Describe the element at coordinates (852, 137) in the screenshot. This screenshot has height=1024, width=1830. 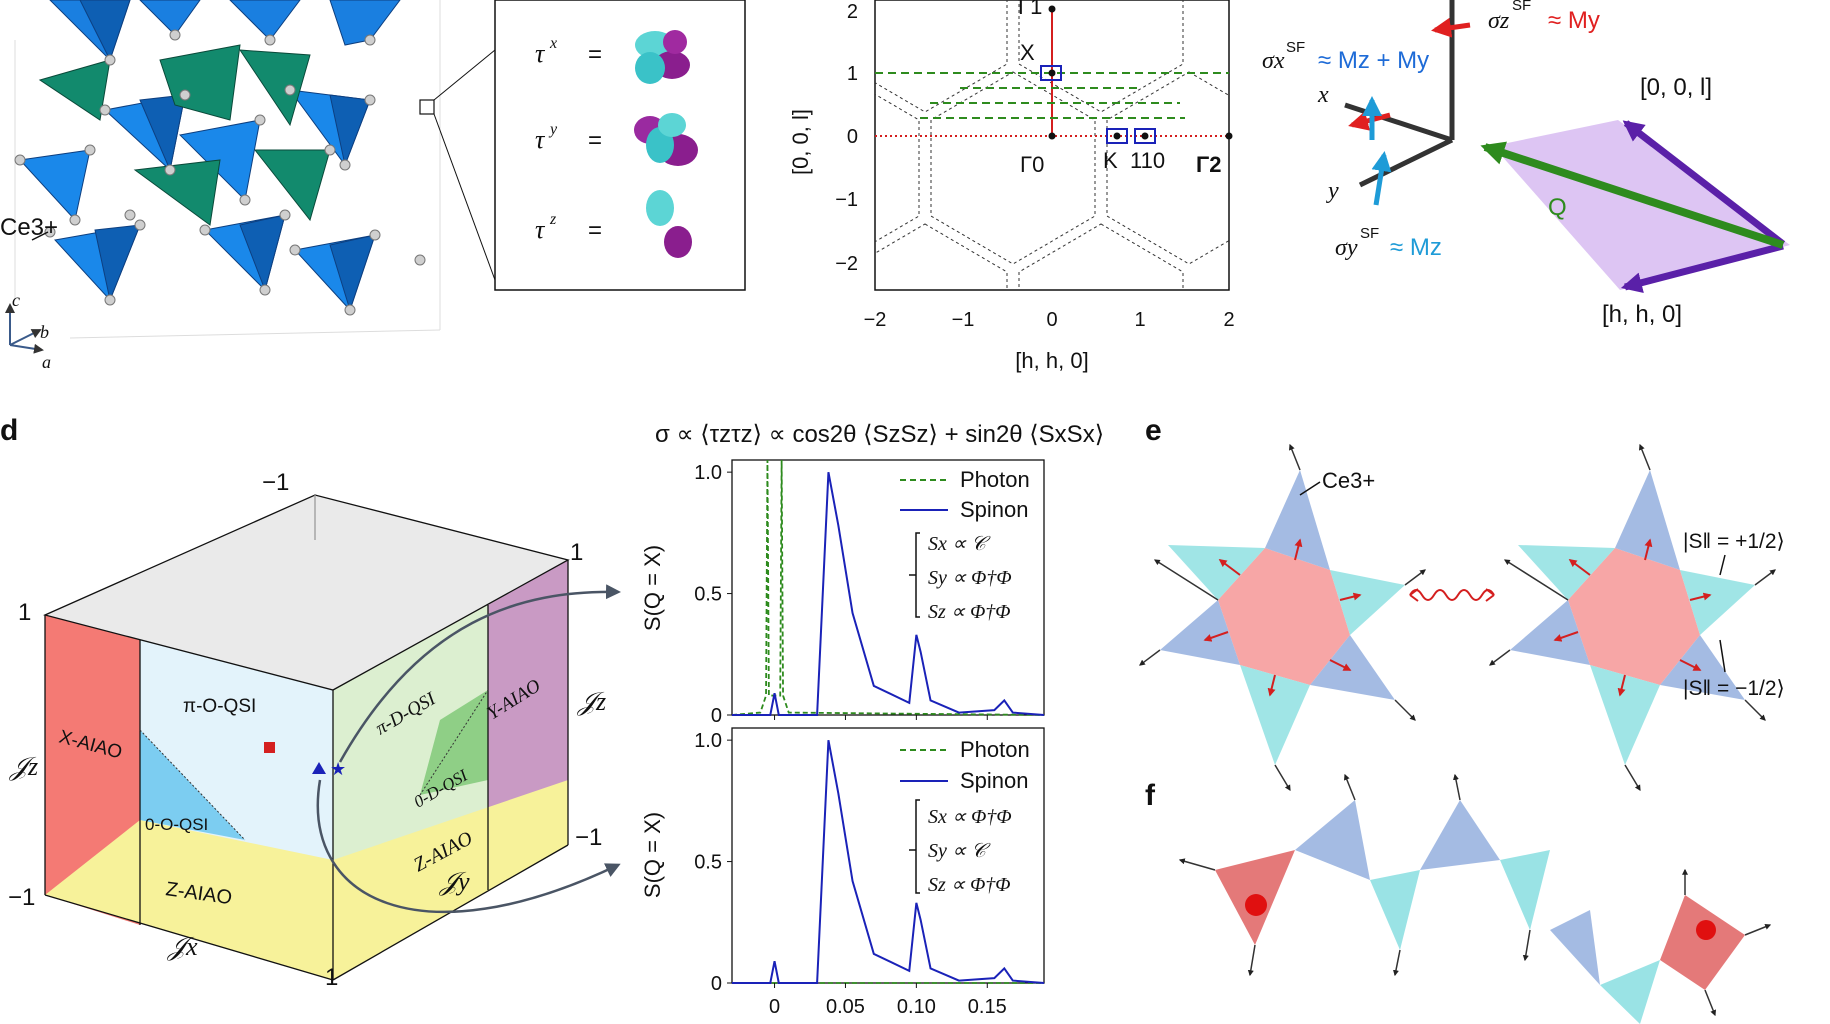
I see `svg-text: 0` at that location.